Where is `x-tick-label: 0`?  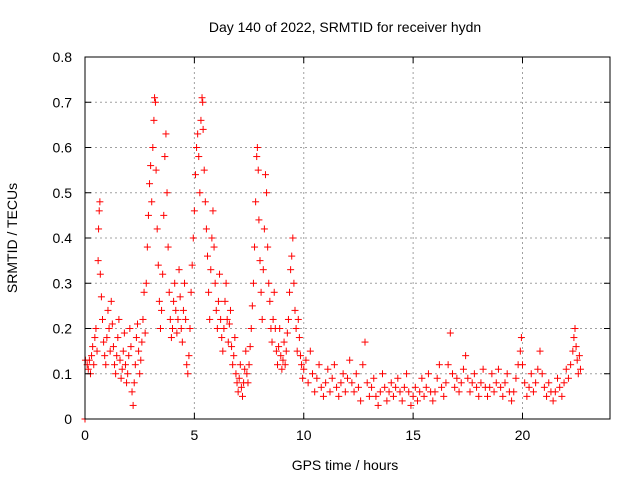 x-tick-label: 0 is located at coordinates (85, 435).